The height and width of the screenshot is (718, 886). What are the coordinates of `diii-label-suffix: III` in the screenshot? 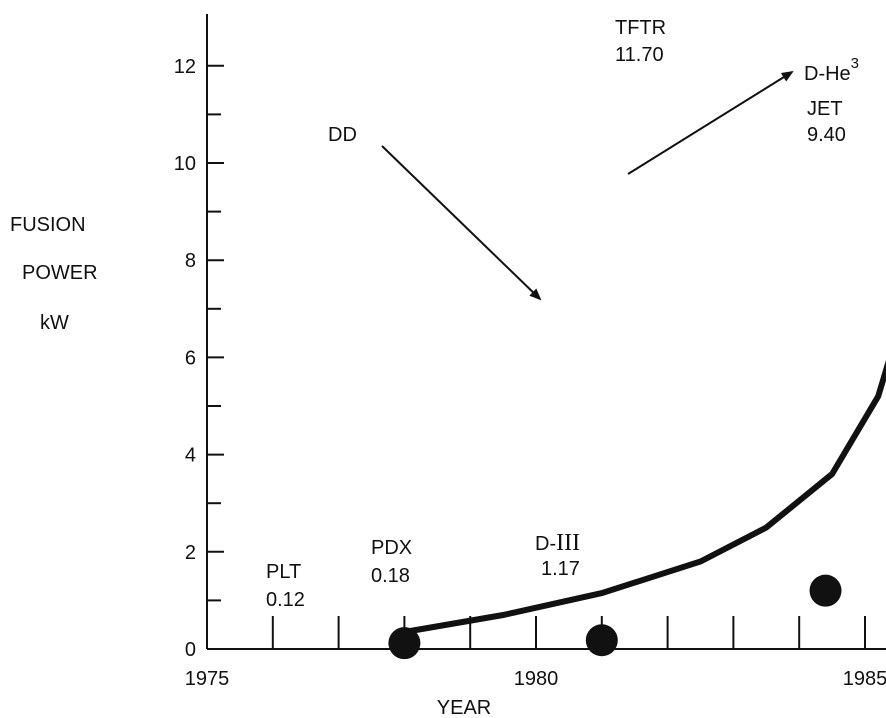 It's located at (568, 543).